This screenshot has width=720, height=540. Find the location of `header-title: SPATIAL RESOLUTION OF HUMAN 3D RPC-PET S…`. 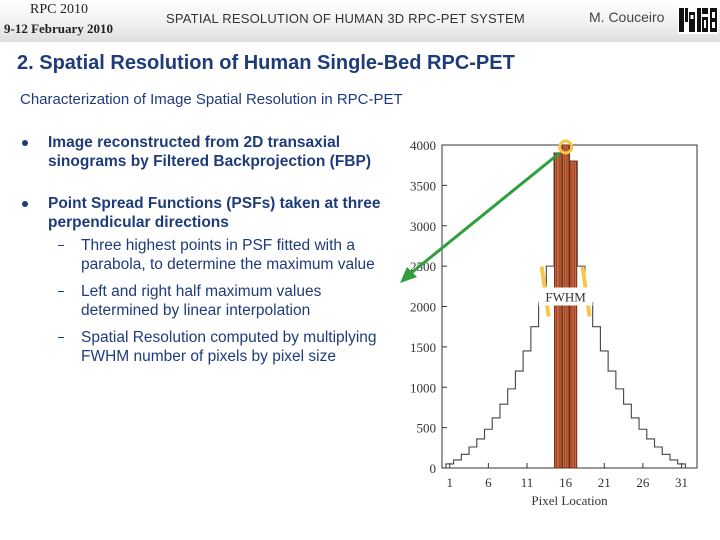

header-title: SPATIAL RESOLUTION OF HUMAN 3D RPC-PET S… is located at coordinates (345, 18).